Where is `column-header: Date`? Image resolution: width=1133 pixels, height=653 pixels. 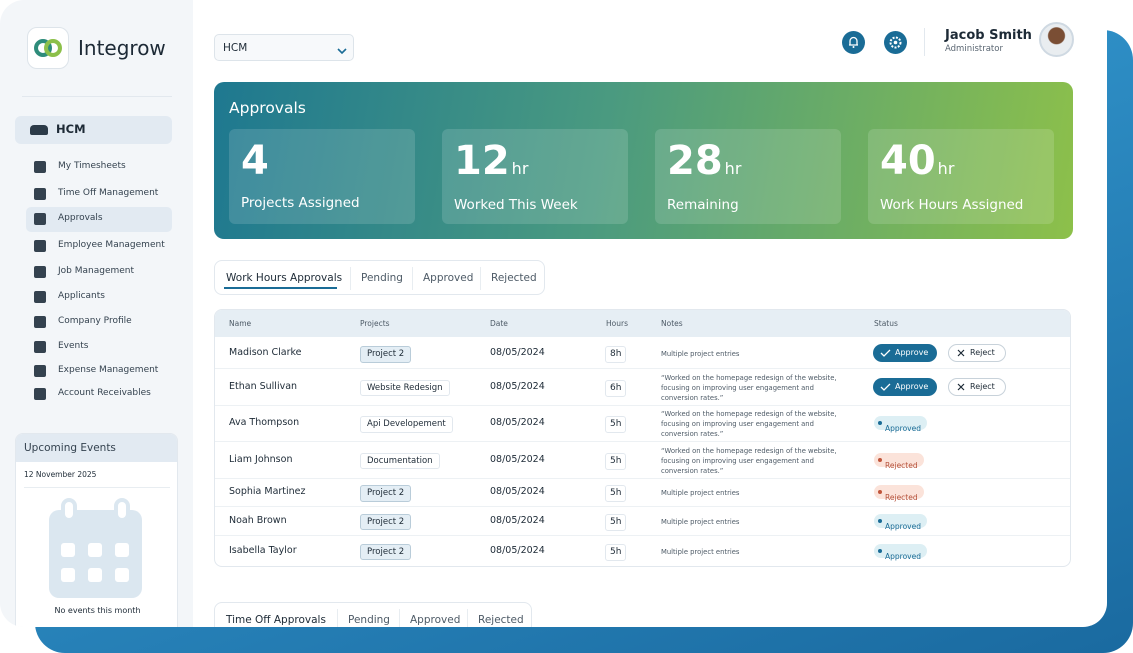 column-header: Date is located at coordinates (499, 323).